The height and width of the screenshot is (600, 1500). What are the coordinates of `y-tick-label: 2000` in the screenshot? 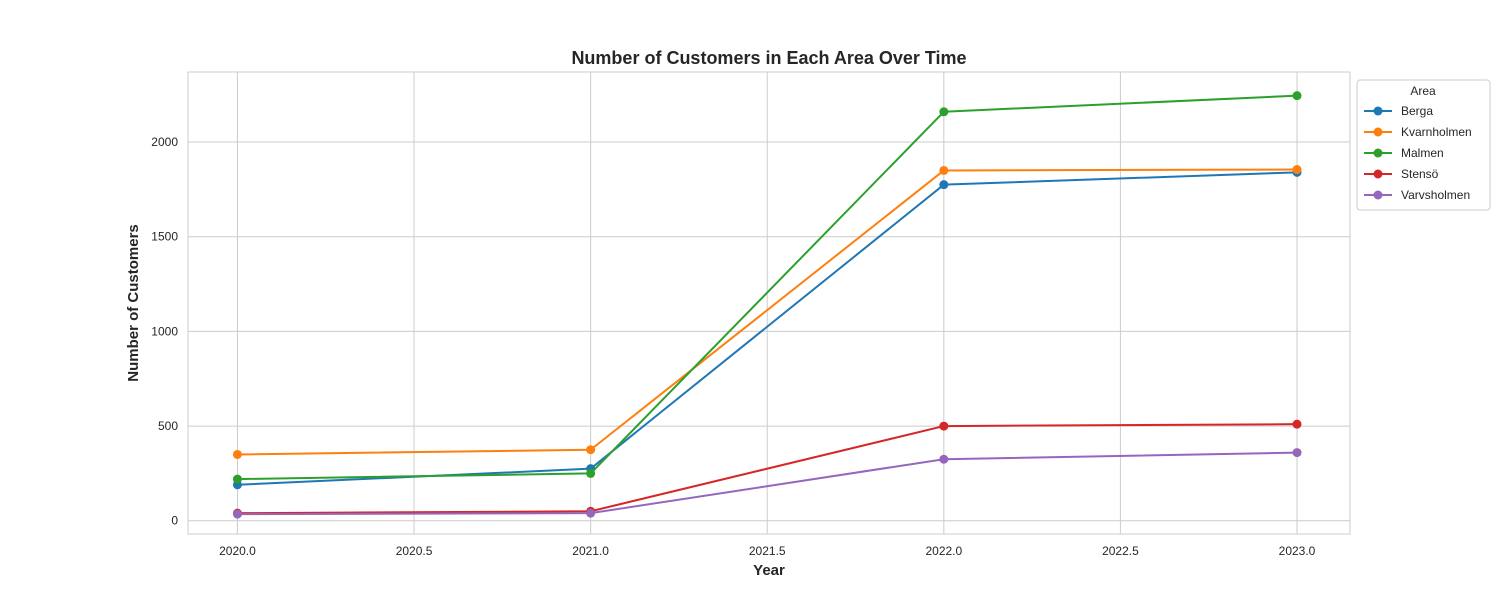 It's located at (164, 142).